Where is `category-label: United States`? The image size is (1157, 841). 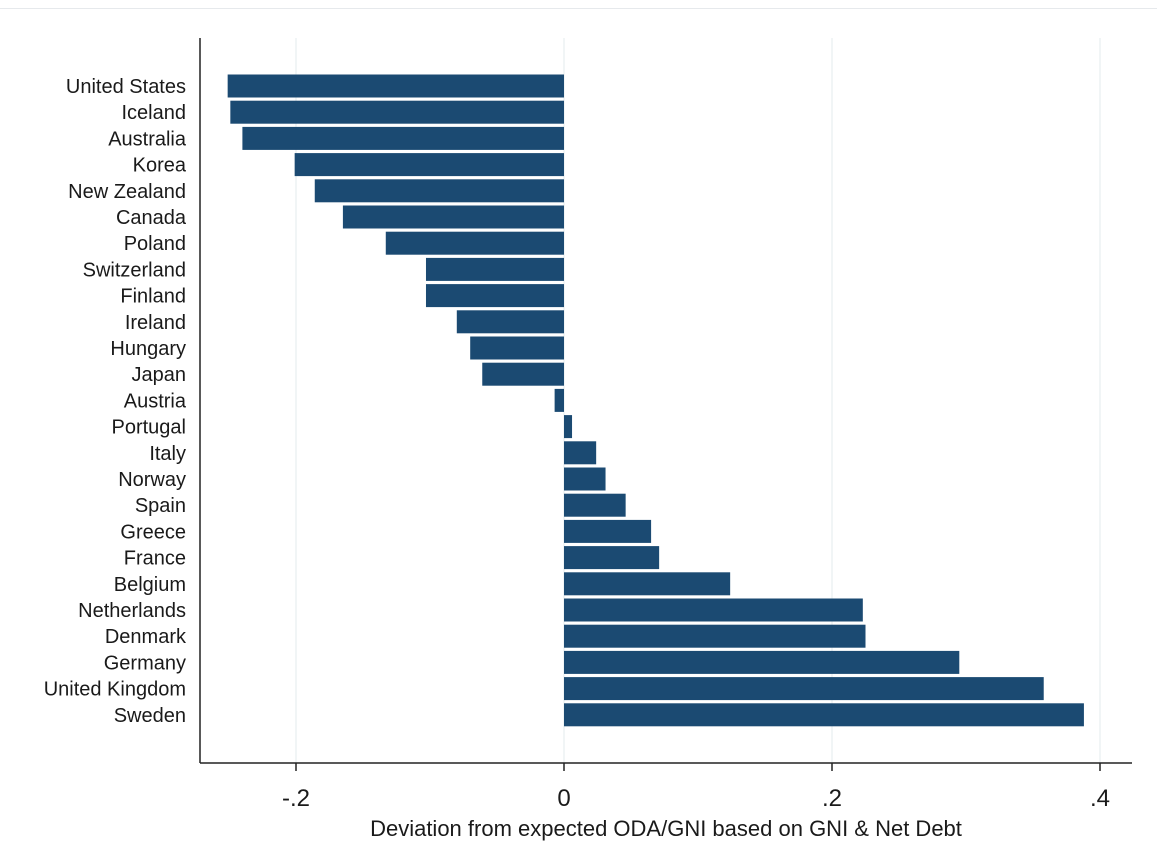 category-label: United States is located at coordinates (126, 87).